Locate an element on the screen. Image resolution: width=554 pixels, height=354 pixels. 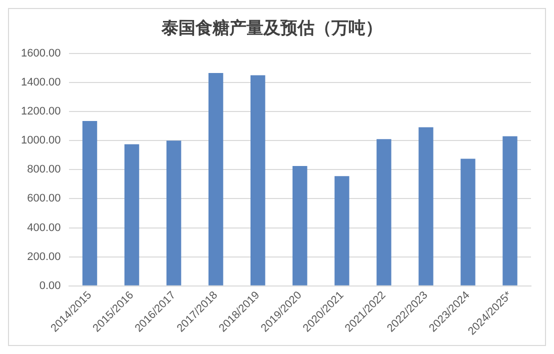
chart-title: 泰国食糖产量及预估（万吨） is located at coordinates (271, 28).